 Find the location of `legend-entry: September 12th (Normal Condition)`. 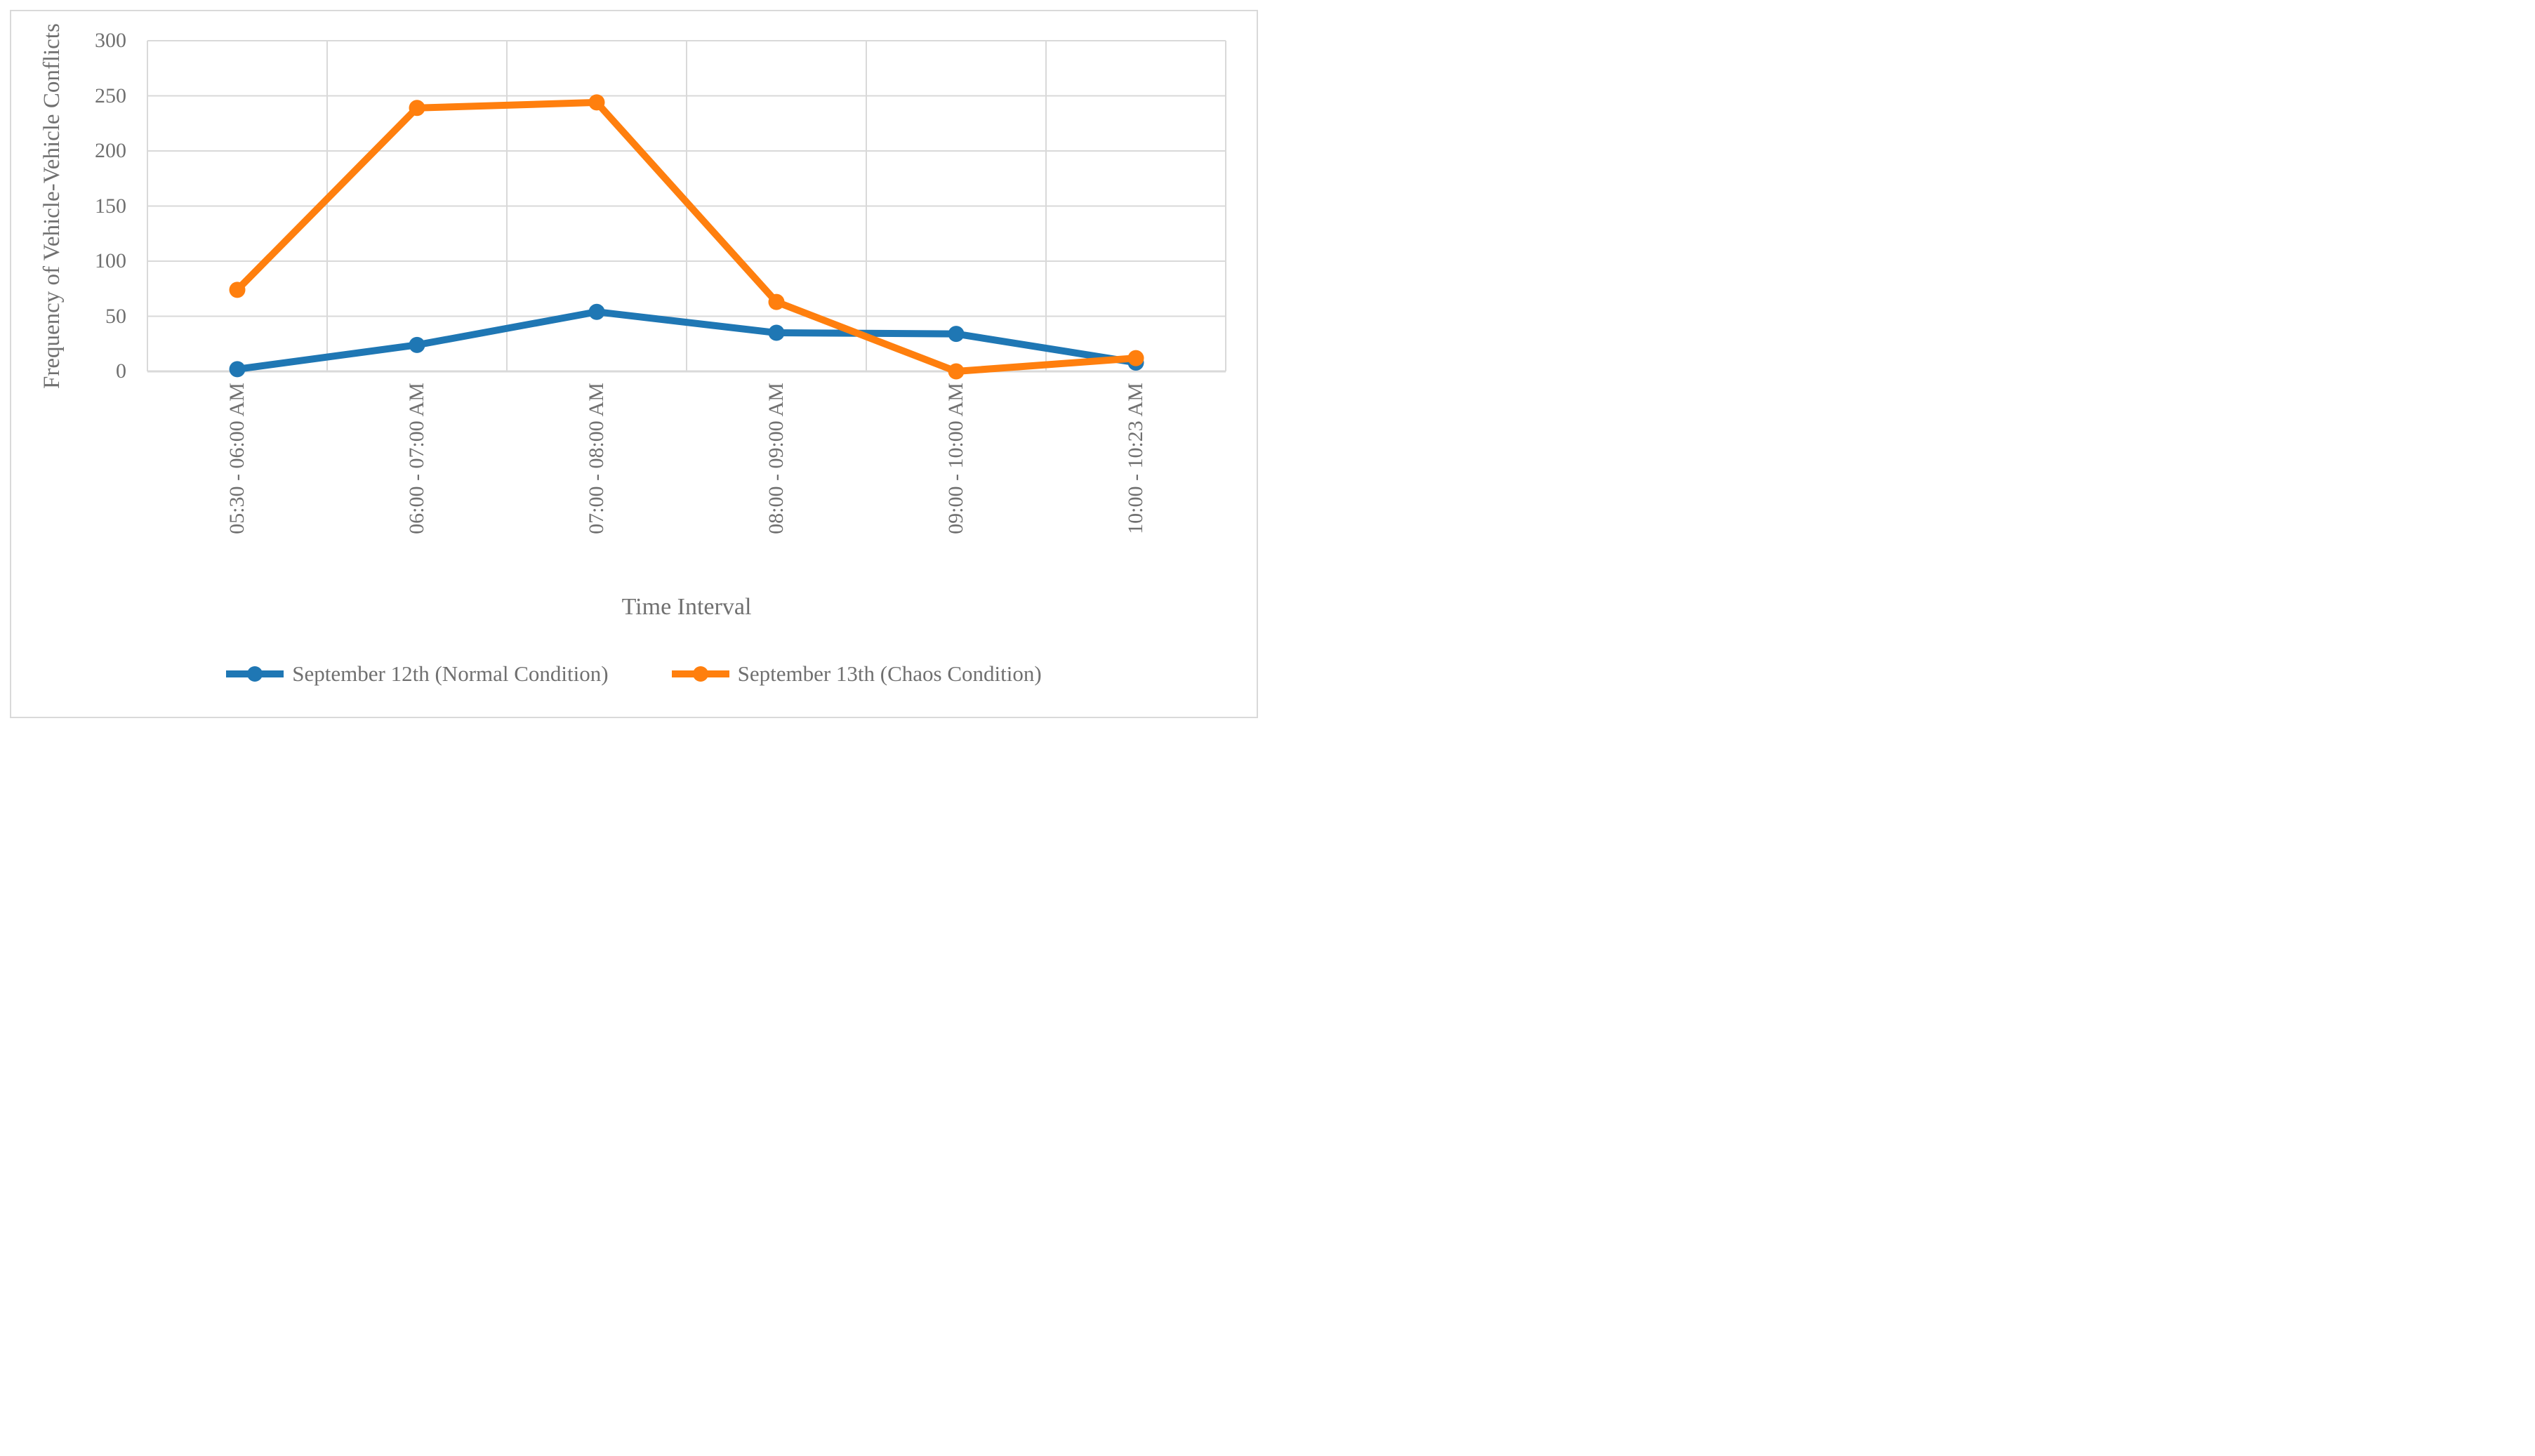

legend-entry: September 12th (Normal Condition) is located at coordinates (417, 674).